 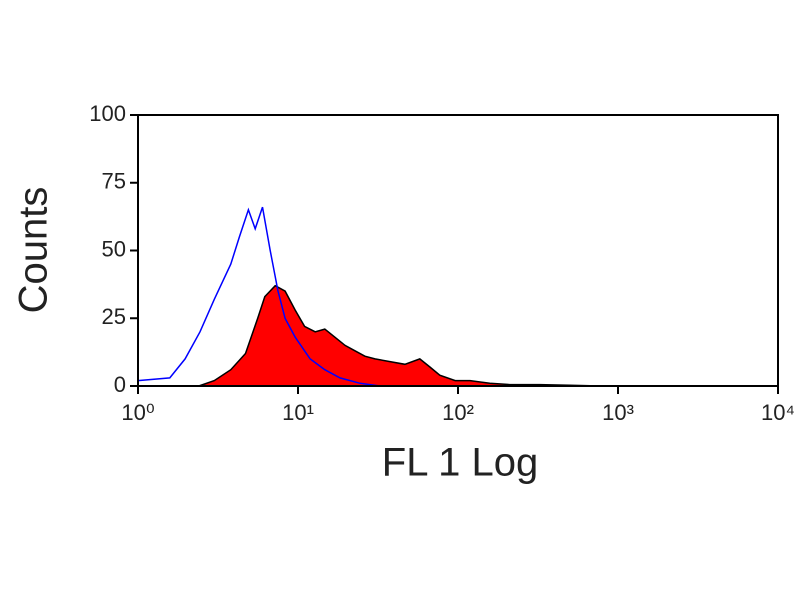 What do you see at coordinates (460, 463) in the screenshot?
I see `x-axis-label: FL 1 Log` at bounding box center [460, 463].